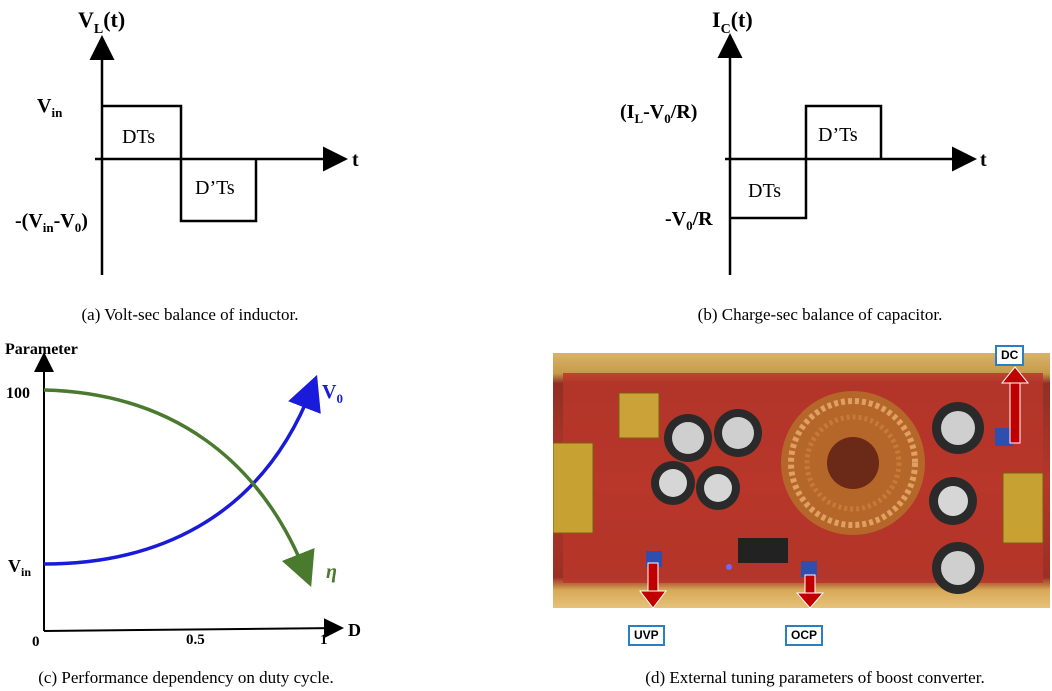  What do you see at coordinates (41, 349) in the screenshot?
I see `panel-c-y-label: Parameter` at bounding box center [41, 349].